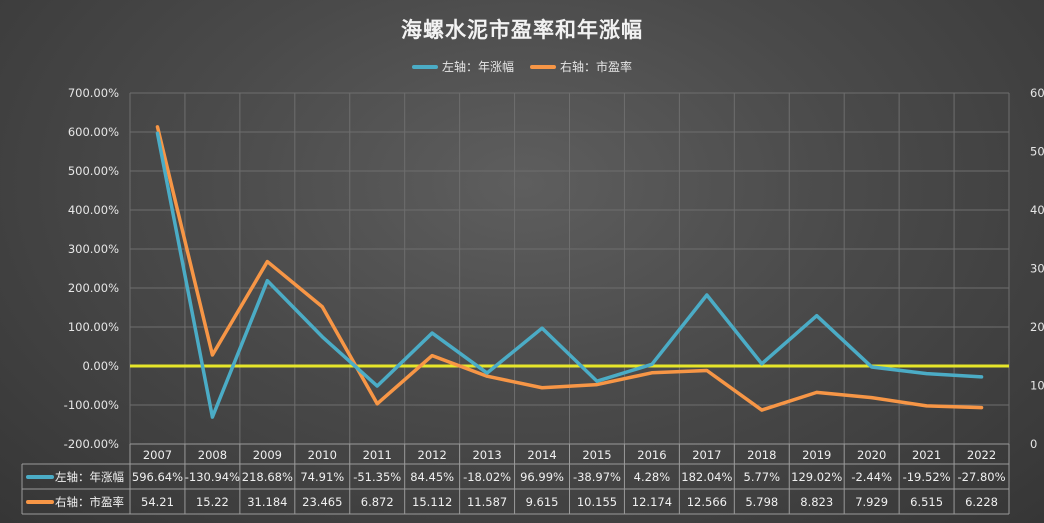 This screenshot has height=523, width=1044. What do you see at coordinates (93, 288) in the screenshot?
I see `left-axis-tick-label: 200.00%` at bounding box center [93, 288].